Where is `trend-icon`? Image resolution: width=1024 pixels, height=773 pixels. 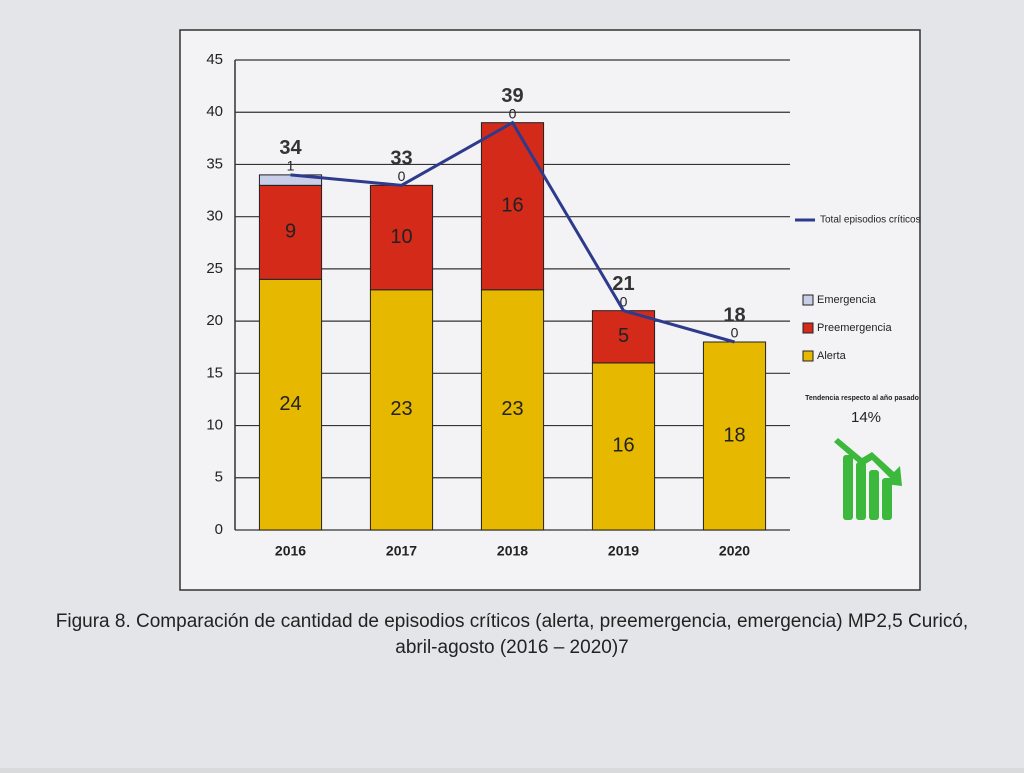
trend-icon is located at coordinates (868, 479).